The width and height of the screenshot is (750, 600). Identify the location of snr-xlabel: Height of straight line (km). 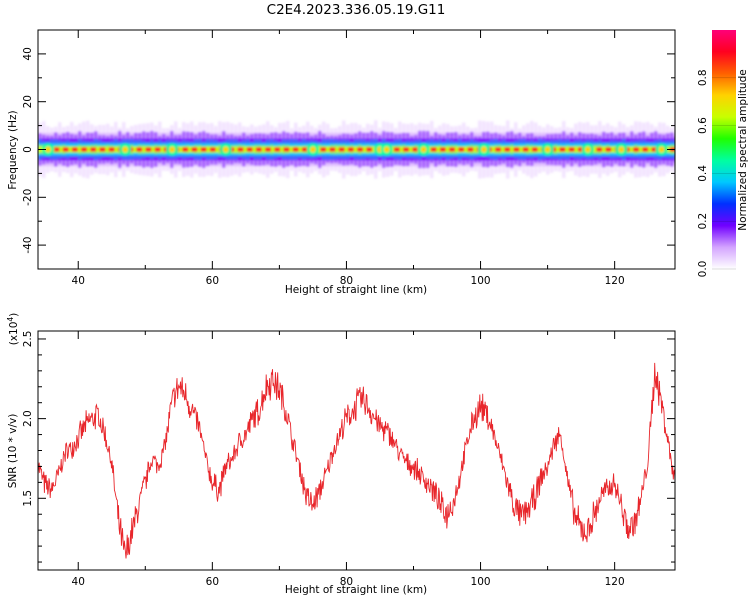
(356, 590).